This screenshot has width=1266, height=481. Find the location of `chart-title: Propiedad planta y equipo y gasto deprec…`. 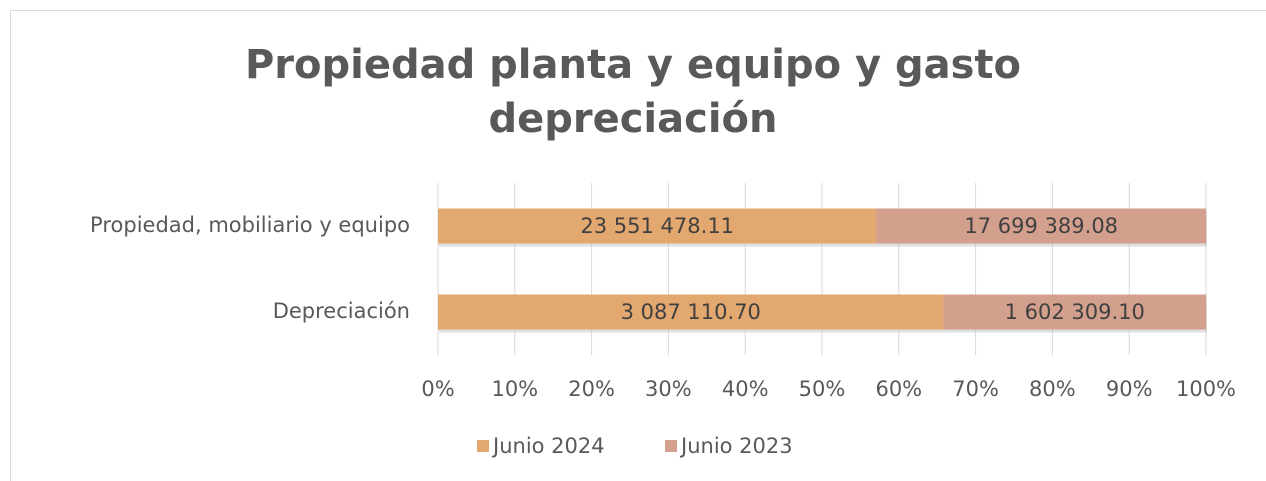

chart-title: Propiedad planta y equipo y gasto deprec… is located at coordinates (633, 92).